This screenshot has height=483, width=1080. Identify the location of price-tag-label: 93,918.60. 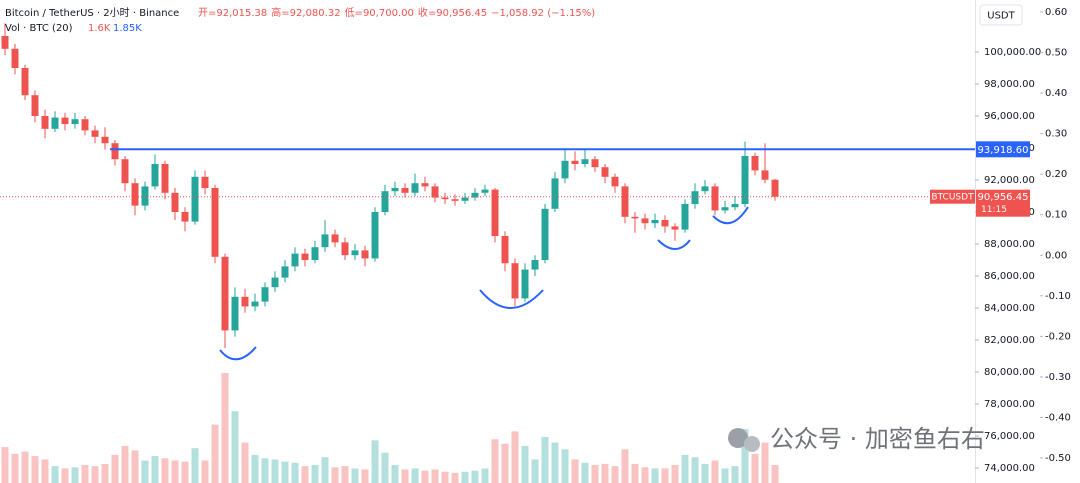
(1003, 150).